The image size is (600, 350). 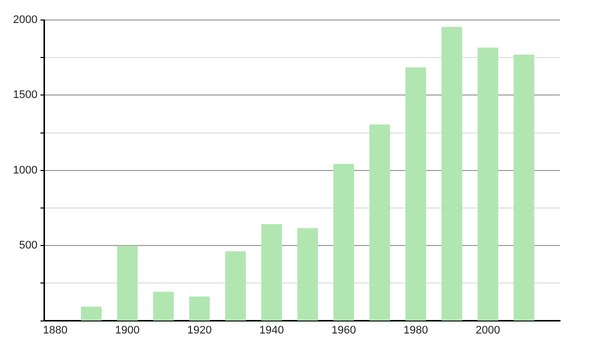 I want to click on x-tick-label: 2000, so click(x=488, y=330).